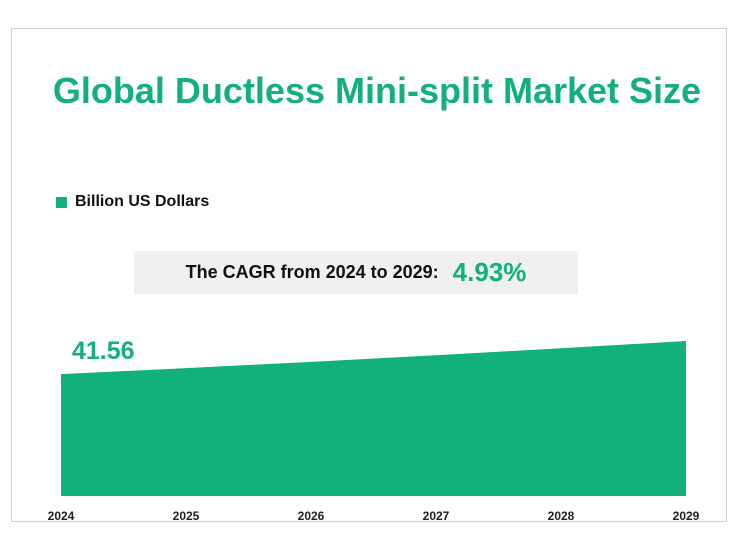 The image size is (734, 534). I want to click on x-tick-label-2025: 2025, so click(186, 516).